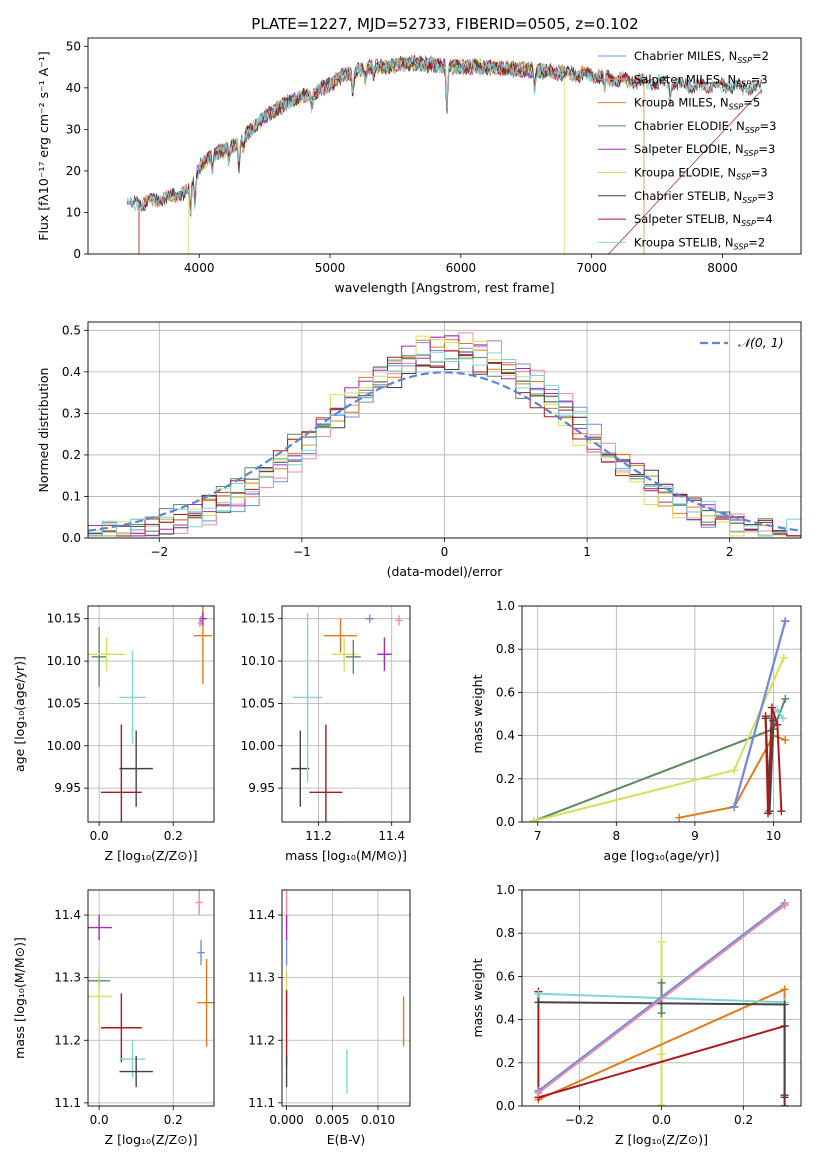 The height and width of the screenshot is (1170, 819). What do you see at coordinates (71, 330) in the screenshot?
I see `residuals-ytick-label: 0.5` at bounding box center [71, 330].